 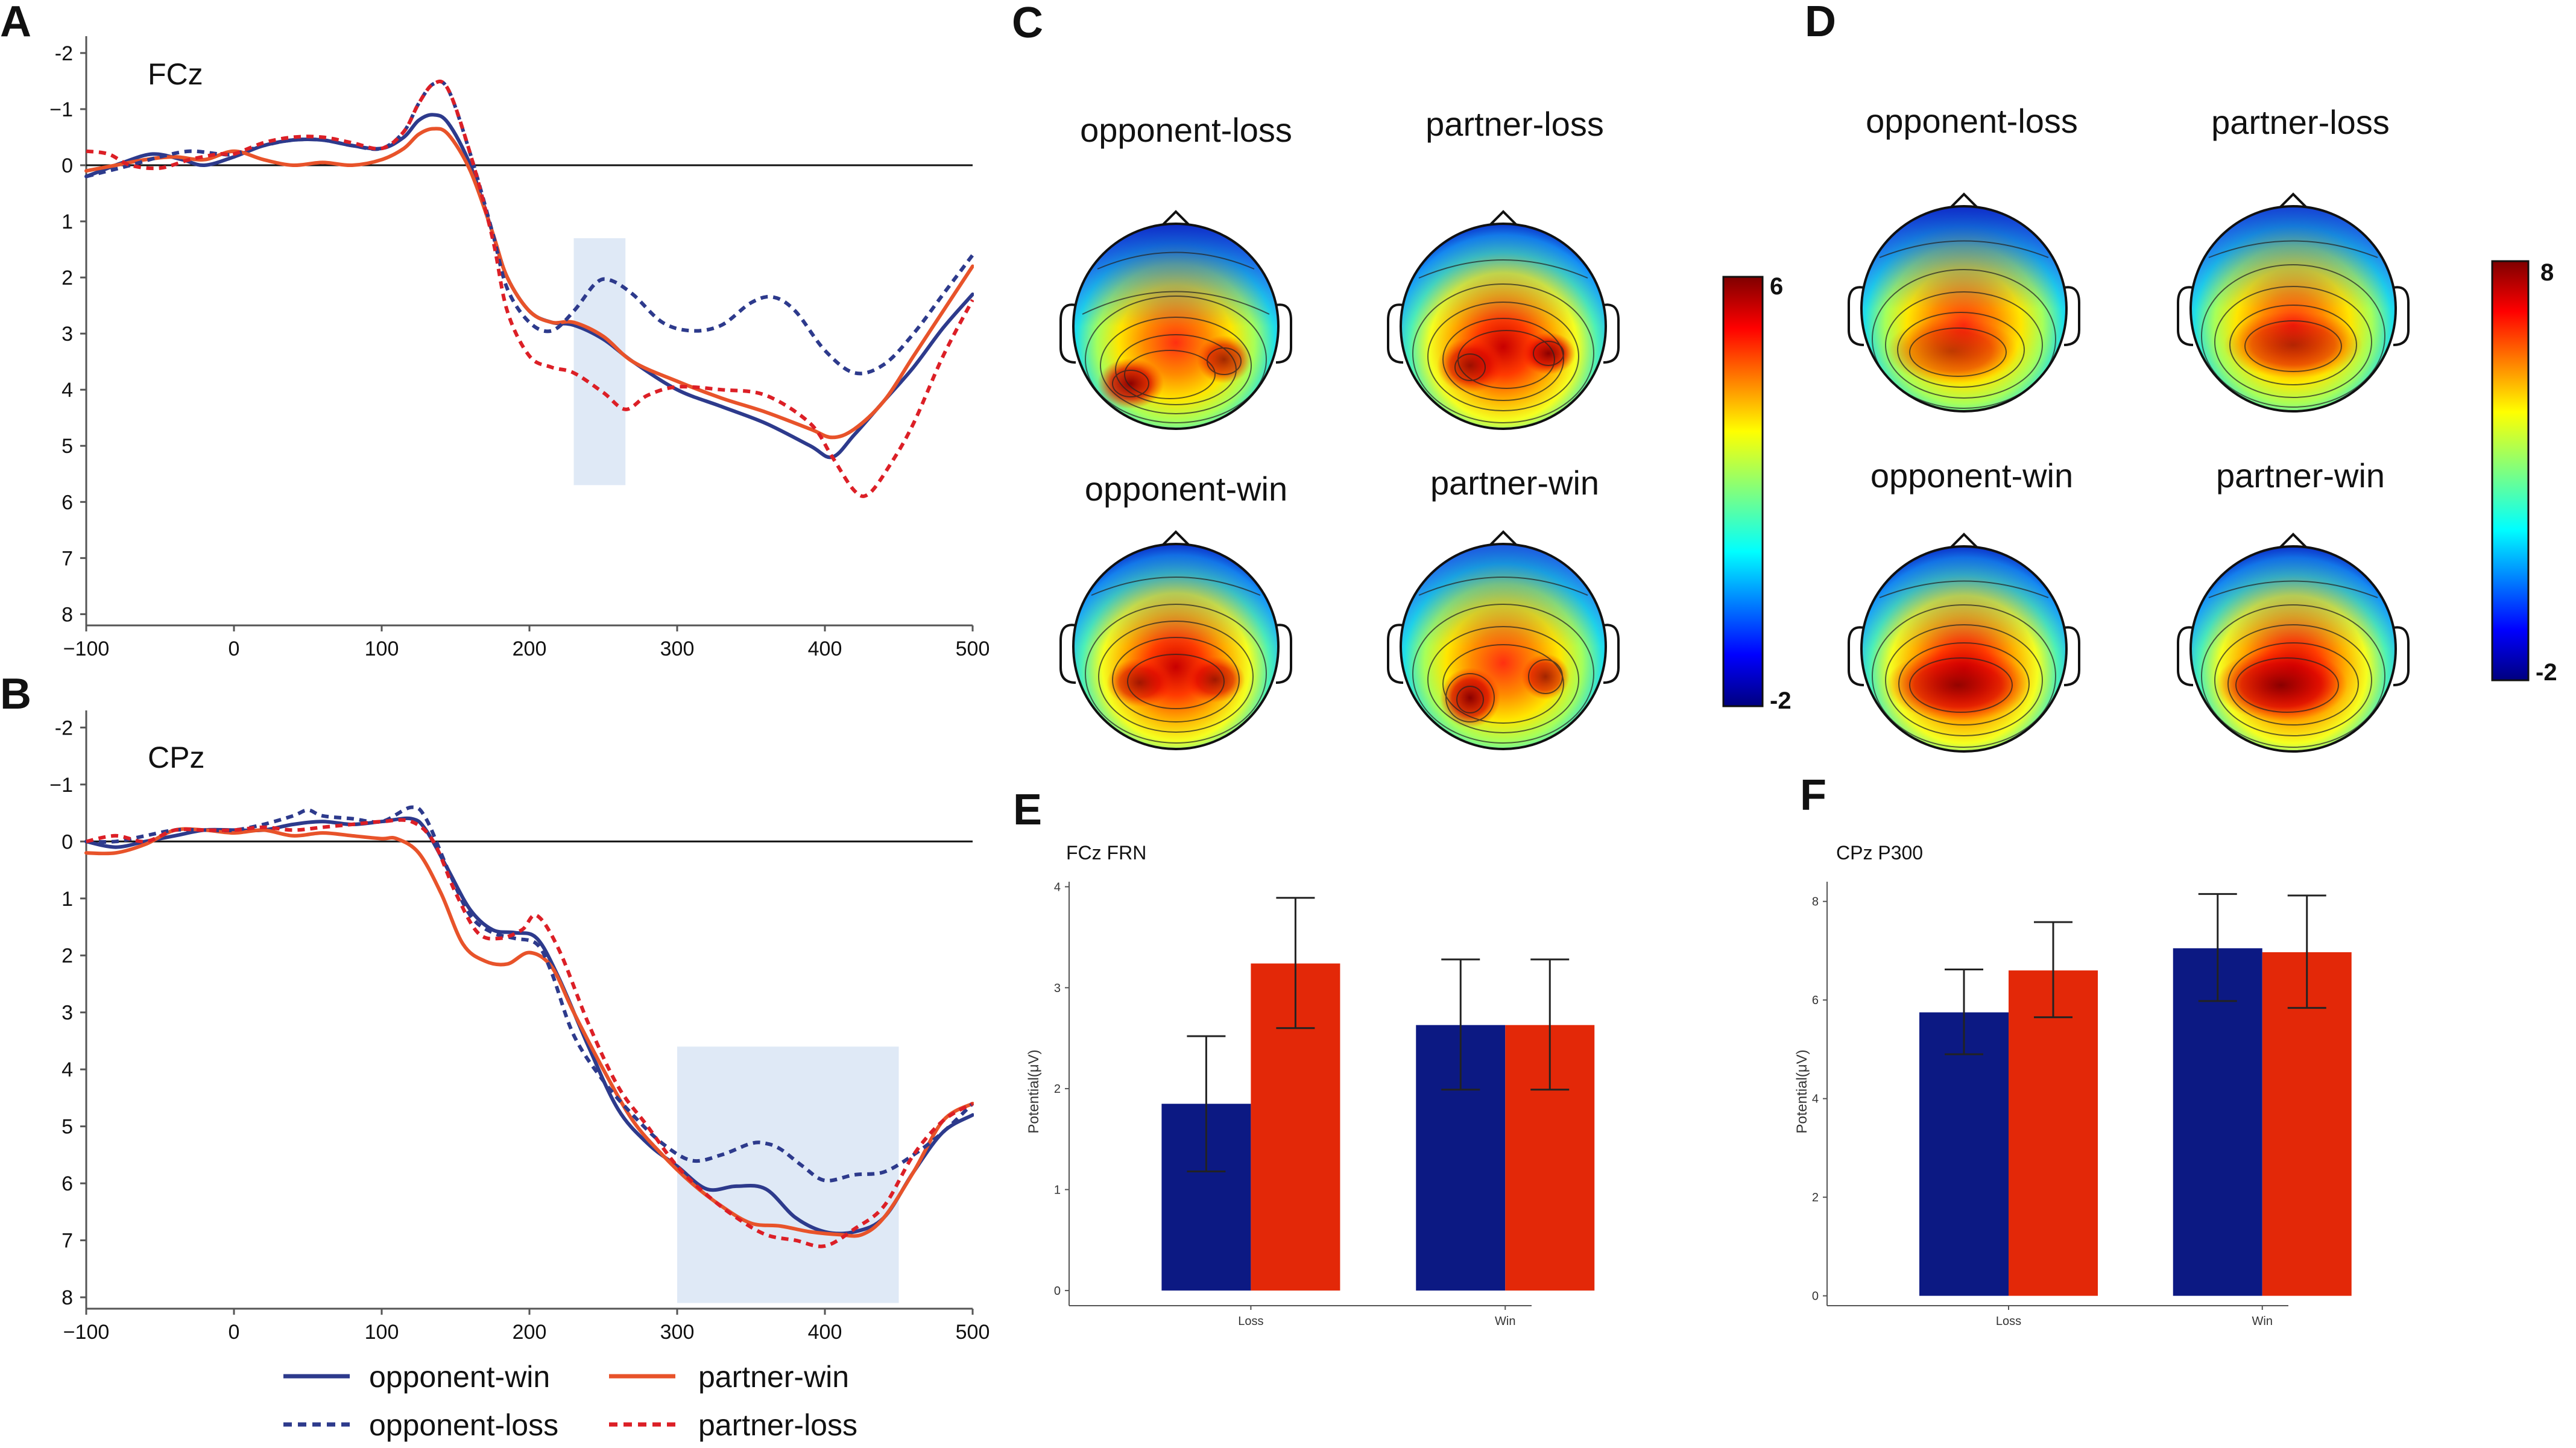 I want to click on x-tick-label-e: Win, so click(x=1505, y=1321).